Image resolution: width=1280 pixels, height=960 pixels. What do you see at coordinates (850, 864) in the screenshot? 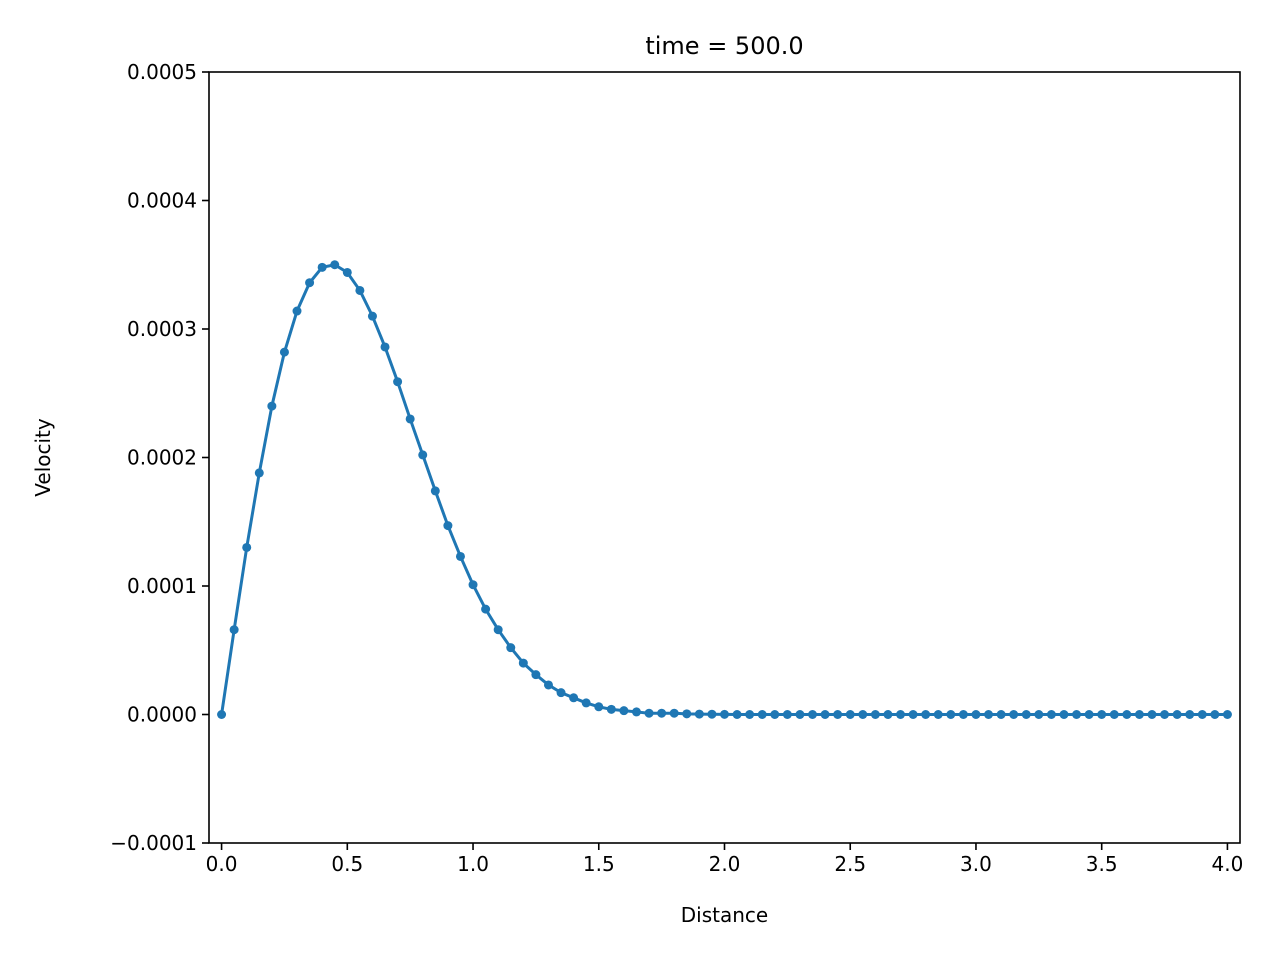
I see `x-tick-label: 2.5` at bounding box center [850, 864].